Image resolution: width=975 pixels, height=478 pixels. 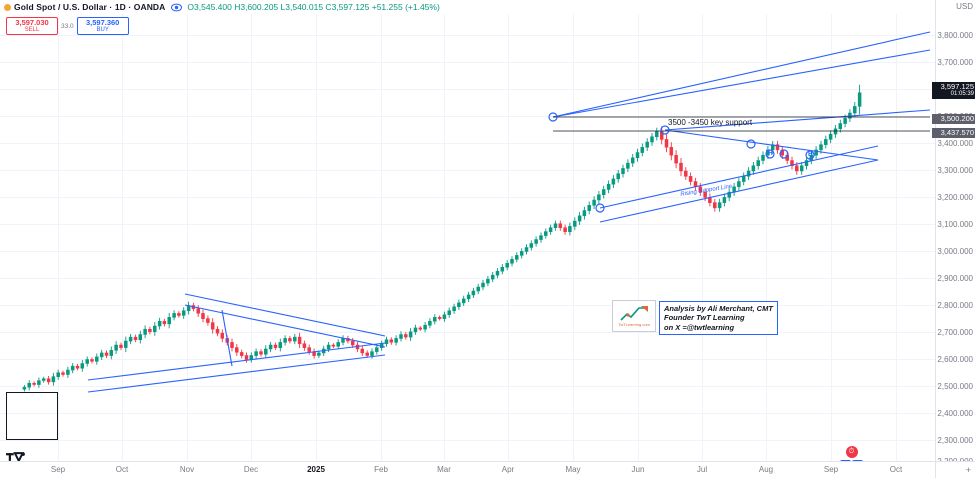 I want to click on spread-value: 33.0, so click(x=67, y=26).